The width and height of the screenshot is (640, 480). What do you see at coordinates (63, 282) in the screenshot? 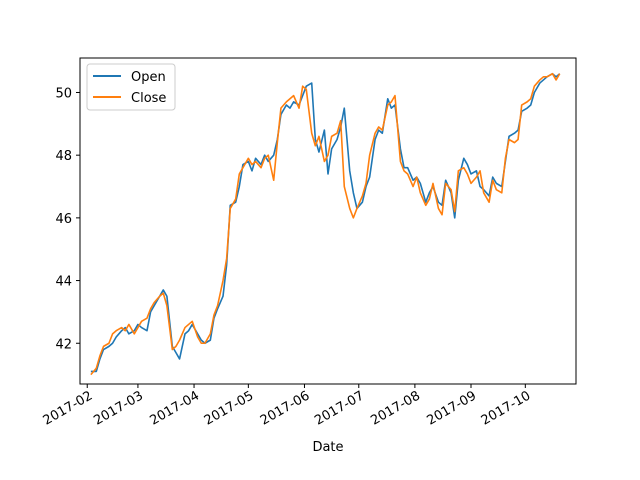
I see `y-tick-label: 44` at bounding box center [63, 282].